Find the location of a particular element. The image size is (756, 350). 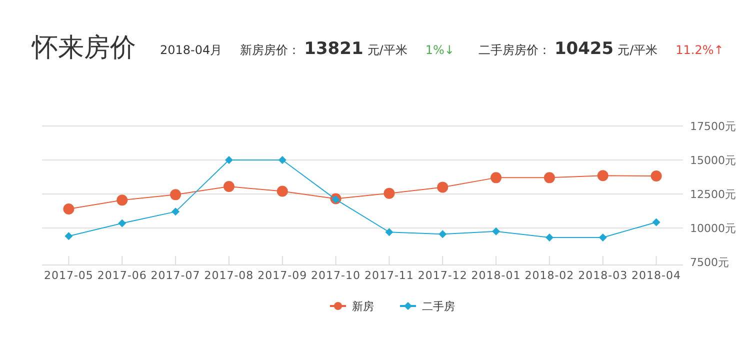

x-tick-label: 2018-02 is located at coordinates (549, 275).